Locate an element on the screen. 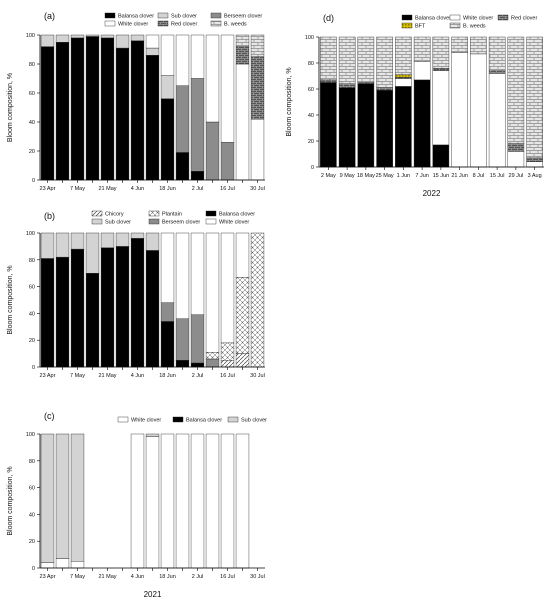  y-tick-label: 40 is located at coordinates (32, 123).